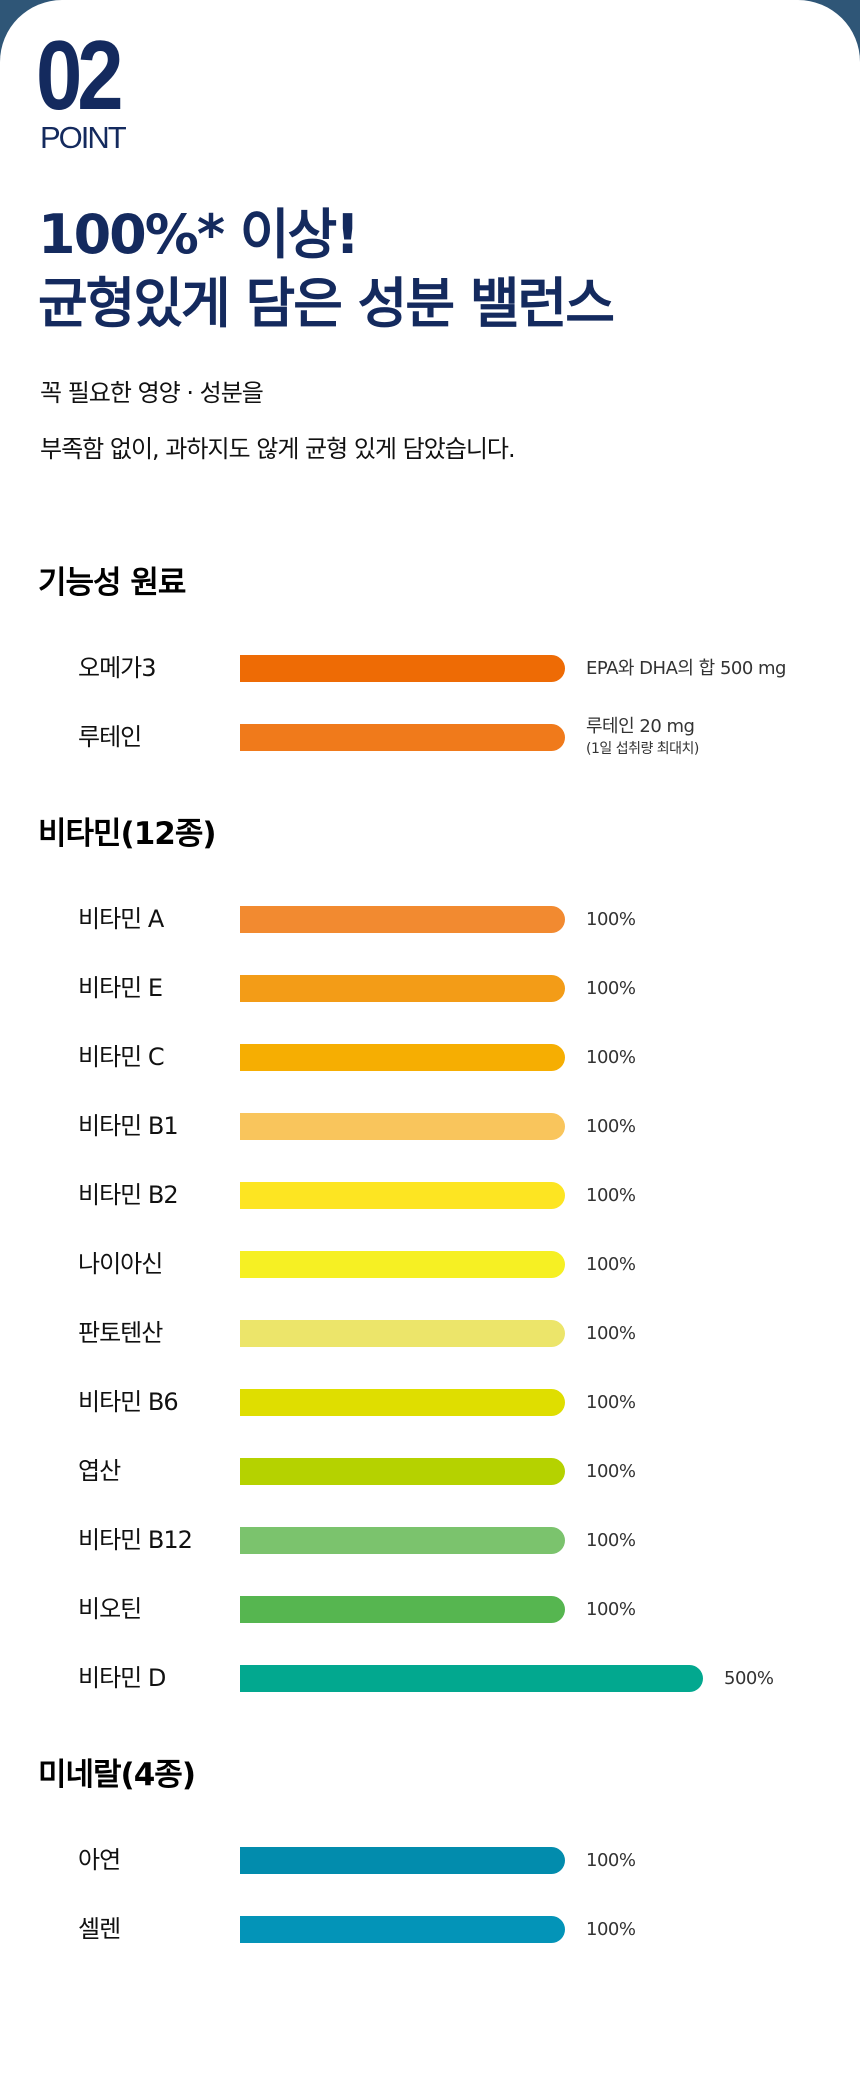 This screenshot has height=2100, width=860. Describe the element at coordinates (278, 449) in the screenshot. I see `subtext-line-2: 부족함 없이, 과하지도 않게 균형 있게 담았습니다.` at that location.